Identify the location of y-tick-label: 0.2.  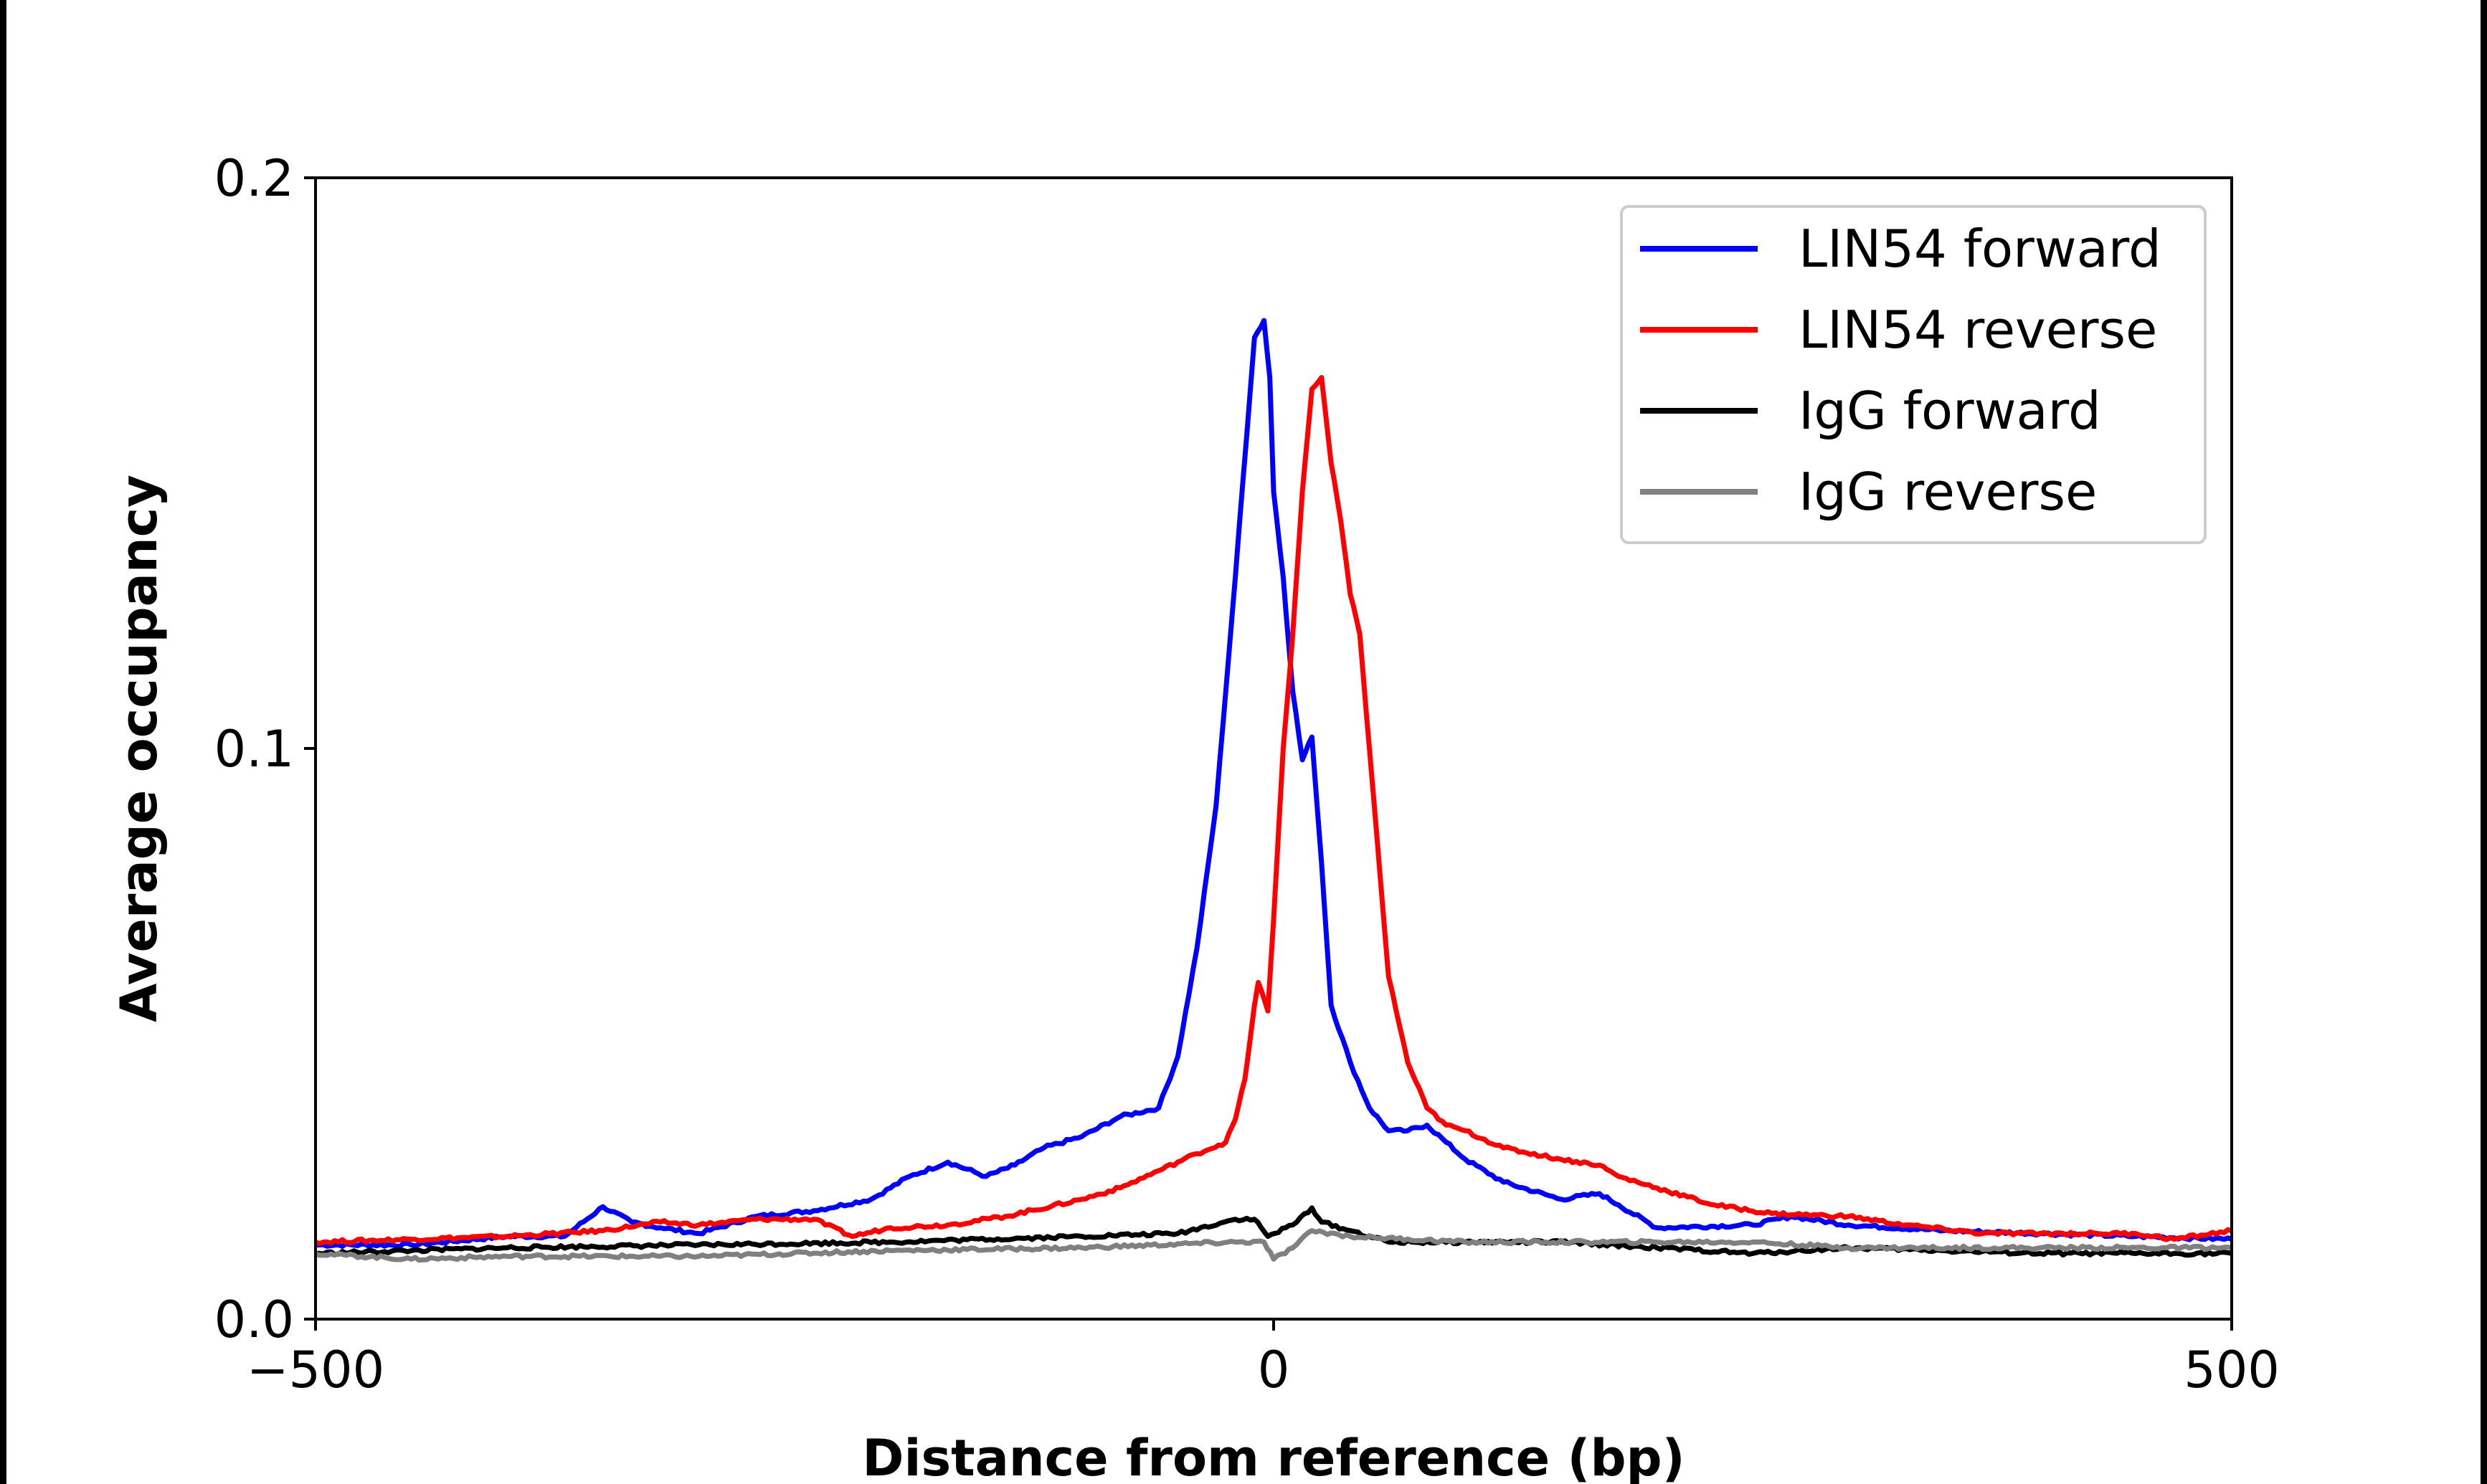
(254, 179).